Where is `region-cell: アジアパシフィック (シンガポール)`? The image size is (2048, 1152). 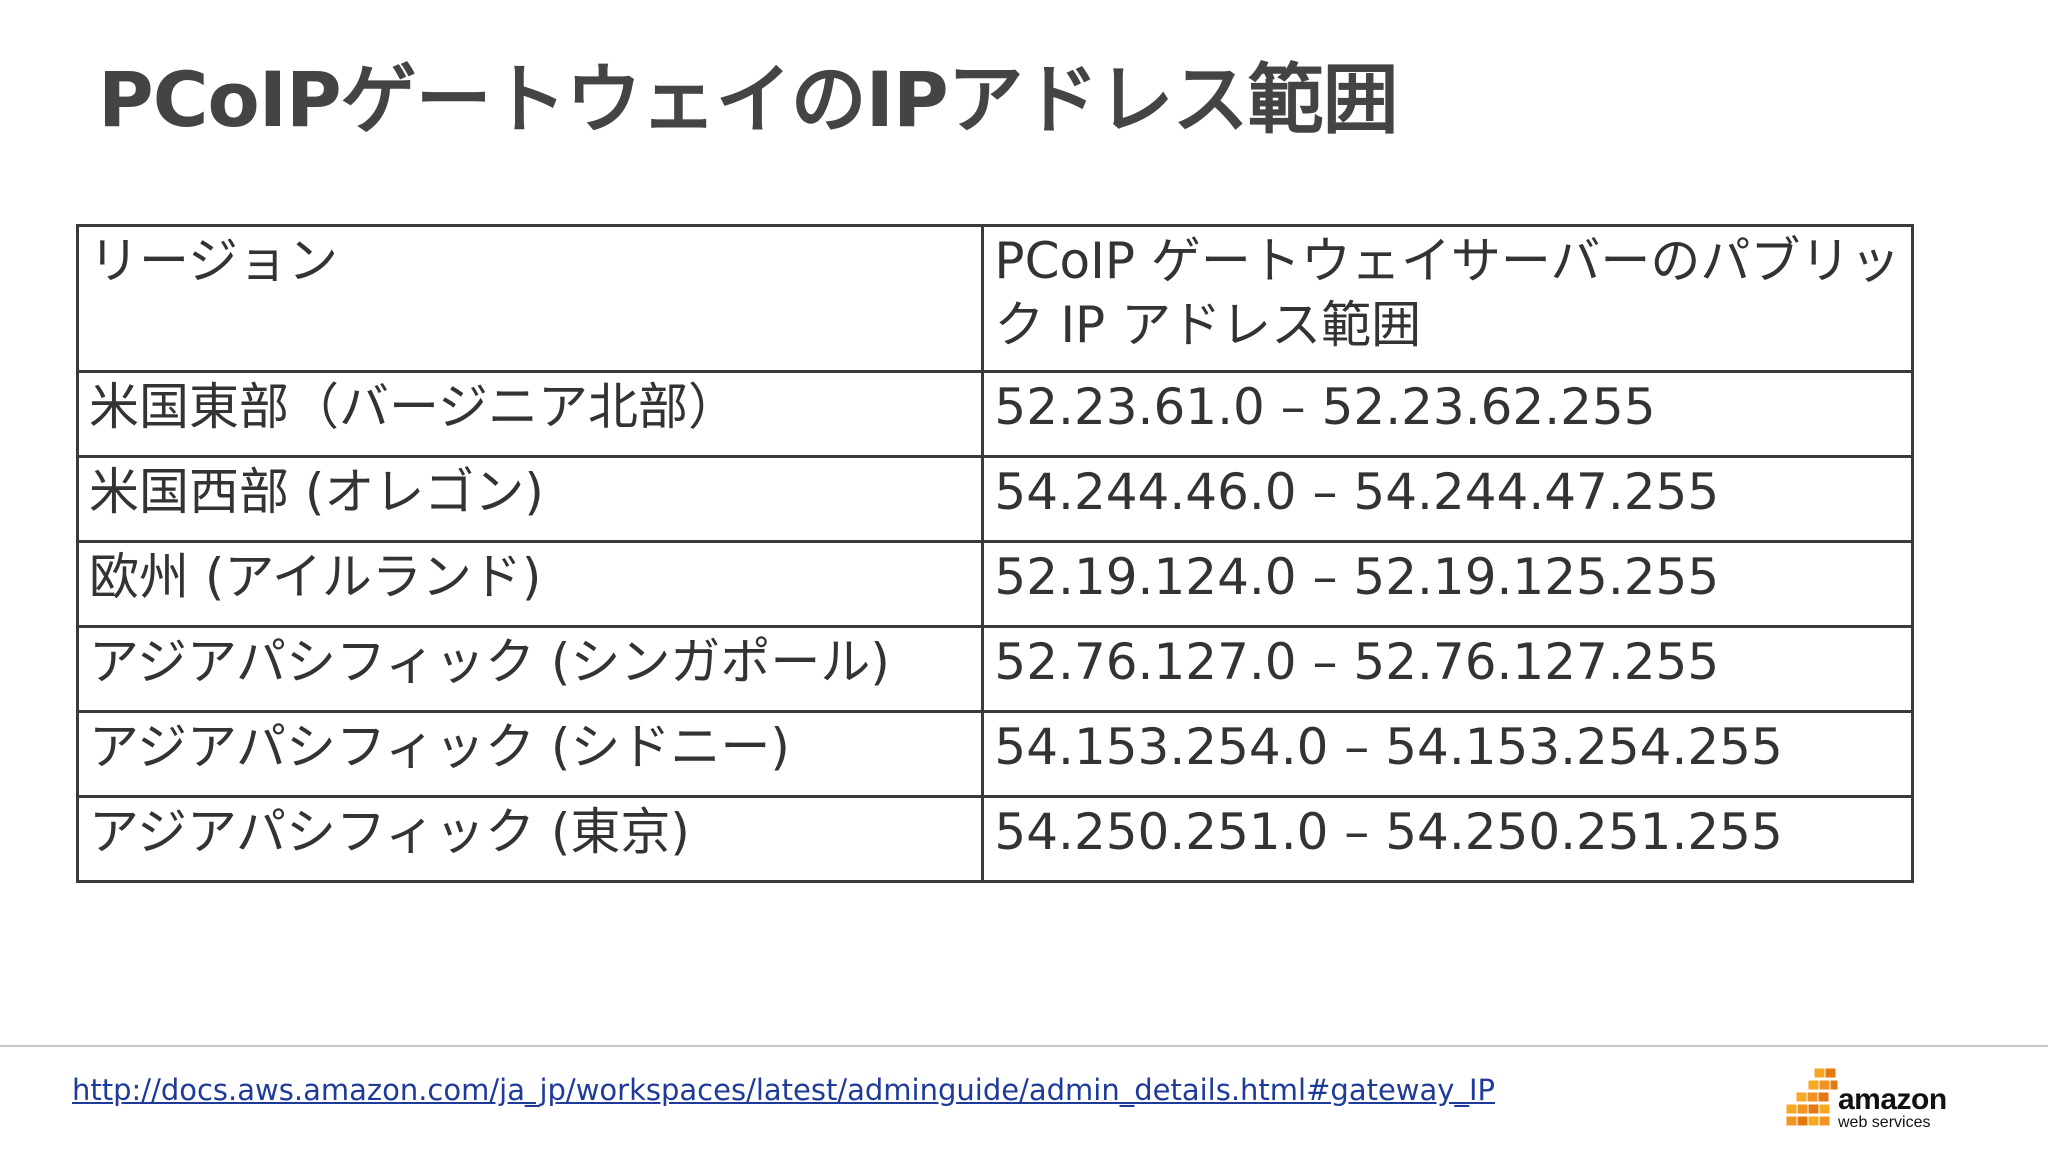 region-cell: アジアパシフィック (シンガポール) is located at coordinates (530, 669).